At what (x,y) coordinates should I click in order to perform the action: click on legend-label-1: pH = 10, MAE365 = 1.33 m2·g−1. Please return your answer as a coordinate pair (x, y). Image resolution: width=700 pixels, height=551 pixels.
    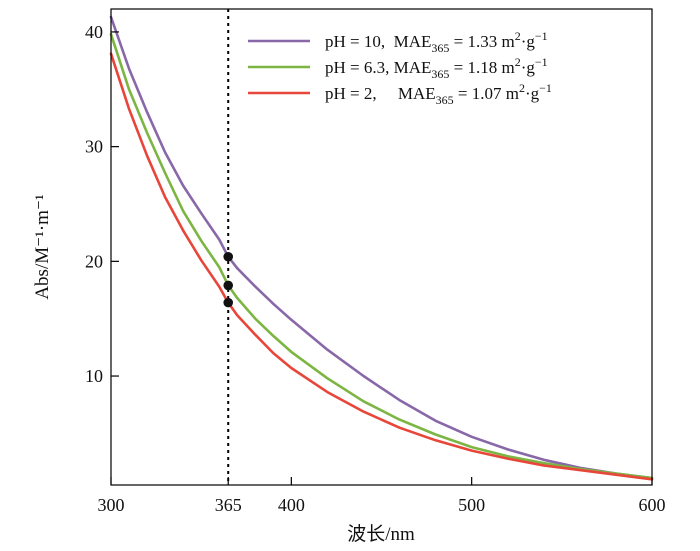
    Looking at the image, I should click on (436, 42).